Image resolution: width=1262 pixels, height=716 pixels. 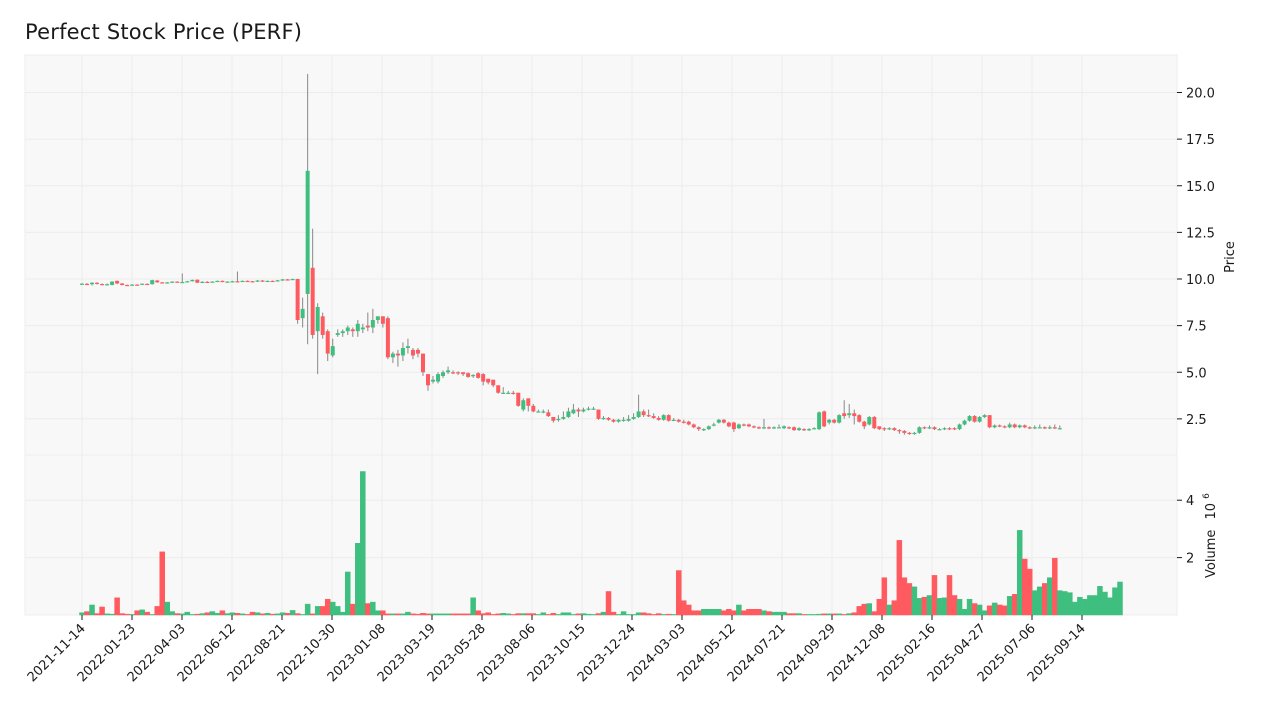 I want to click on price-tick-label: 7.5, so click(x=1196, y=327).